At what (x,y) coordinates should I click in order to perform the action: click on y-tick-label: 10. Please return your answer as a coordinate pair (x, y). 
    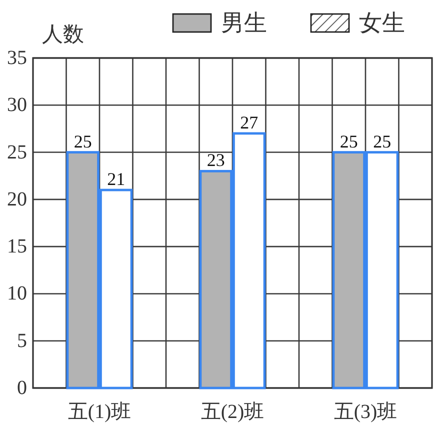
    Looking at the image, I should click on (17, 293).